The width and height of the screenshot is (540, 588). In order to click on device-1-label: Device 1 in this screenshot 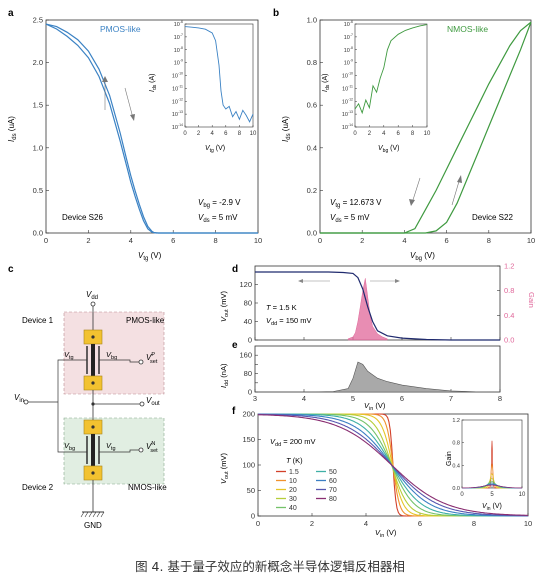, I will do `click(38, 320)`.